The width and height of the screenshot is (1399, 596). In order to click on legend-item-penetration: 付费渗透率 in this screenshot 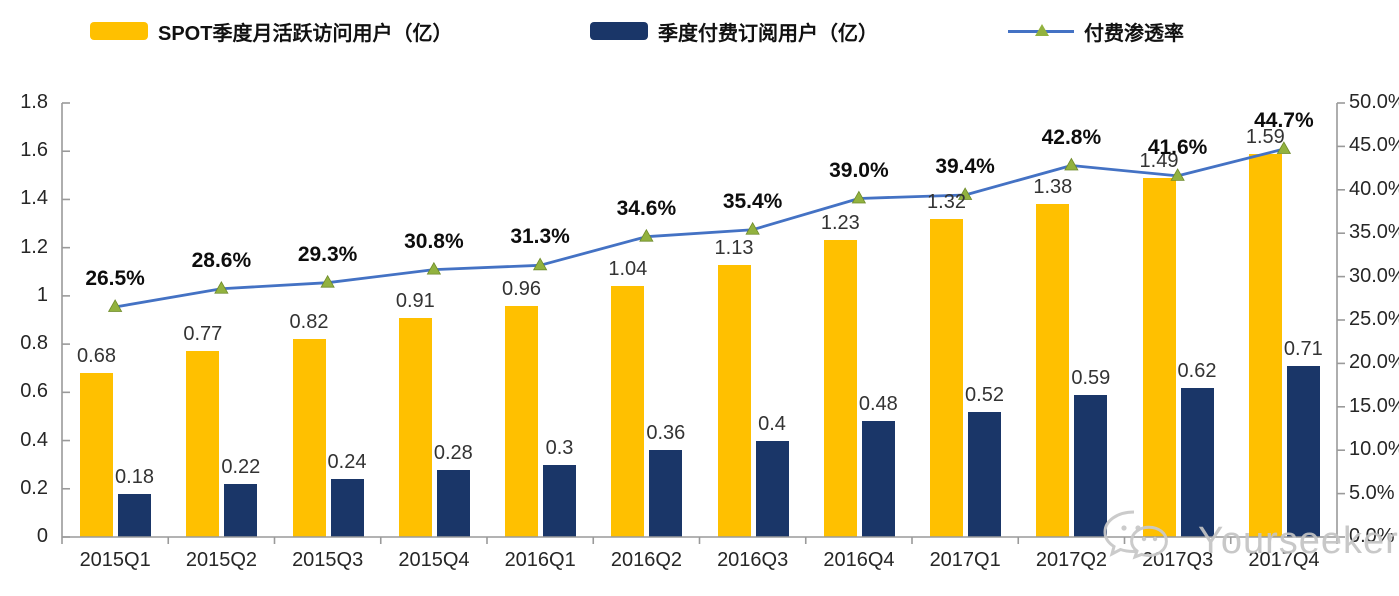, I will do `click(1096, 31)`.